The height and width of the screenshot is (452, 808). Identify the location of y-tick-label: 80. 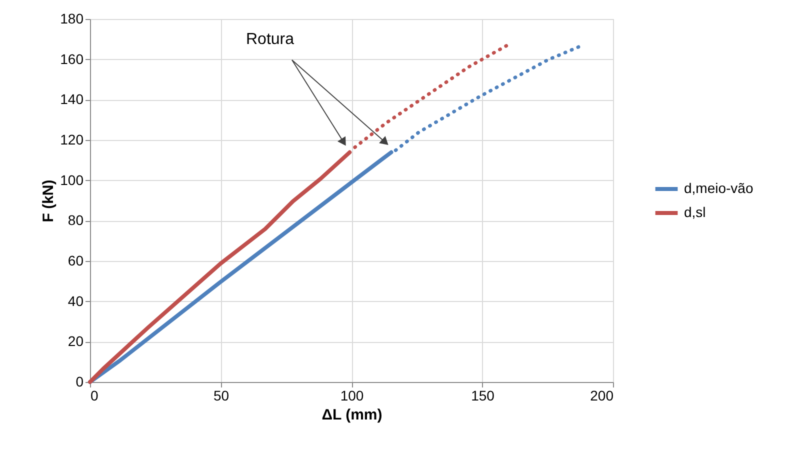
(76, 220).